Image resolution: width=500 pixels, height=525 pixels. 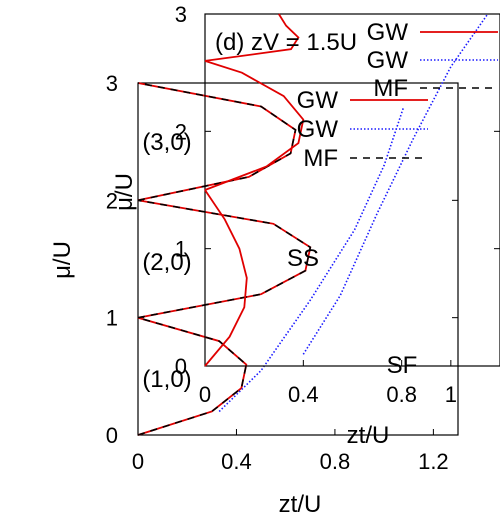 What do you see at coordinates (368, 435) in the screenshot?
I see `inset-x-axis-label: zt/U` at bounding box center [368, 435].